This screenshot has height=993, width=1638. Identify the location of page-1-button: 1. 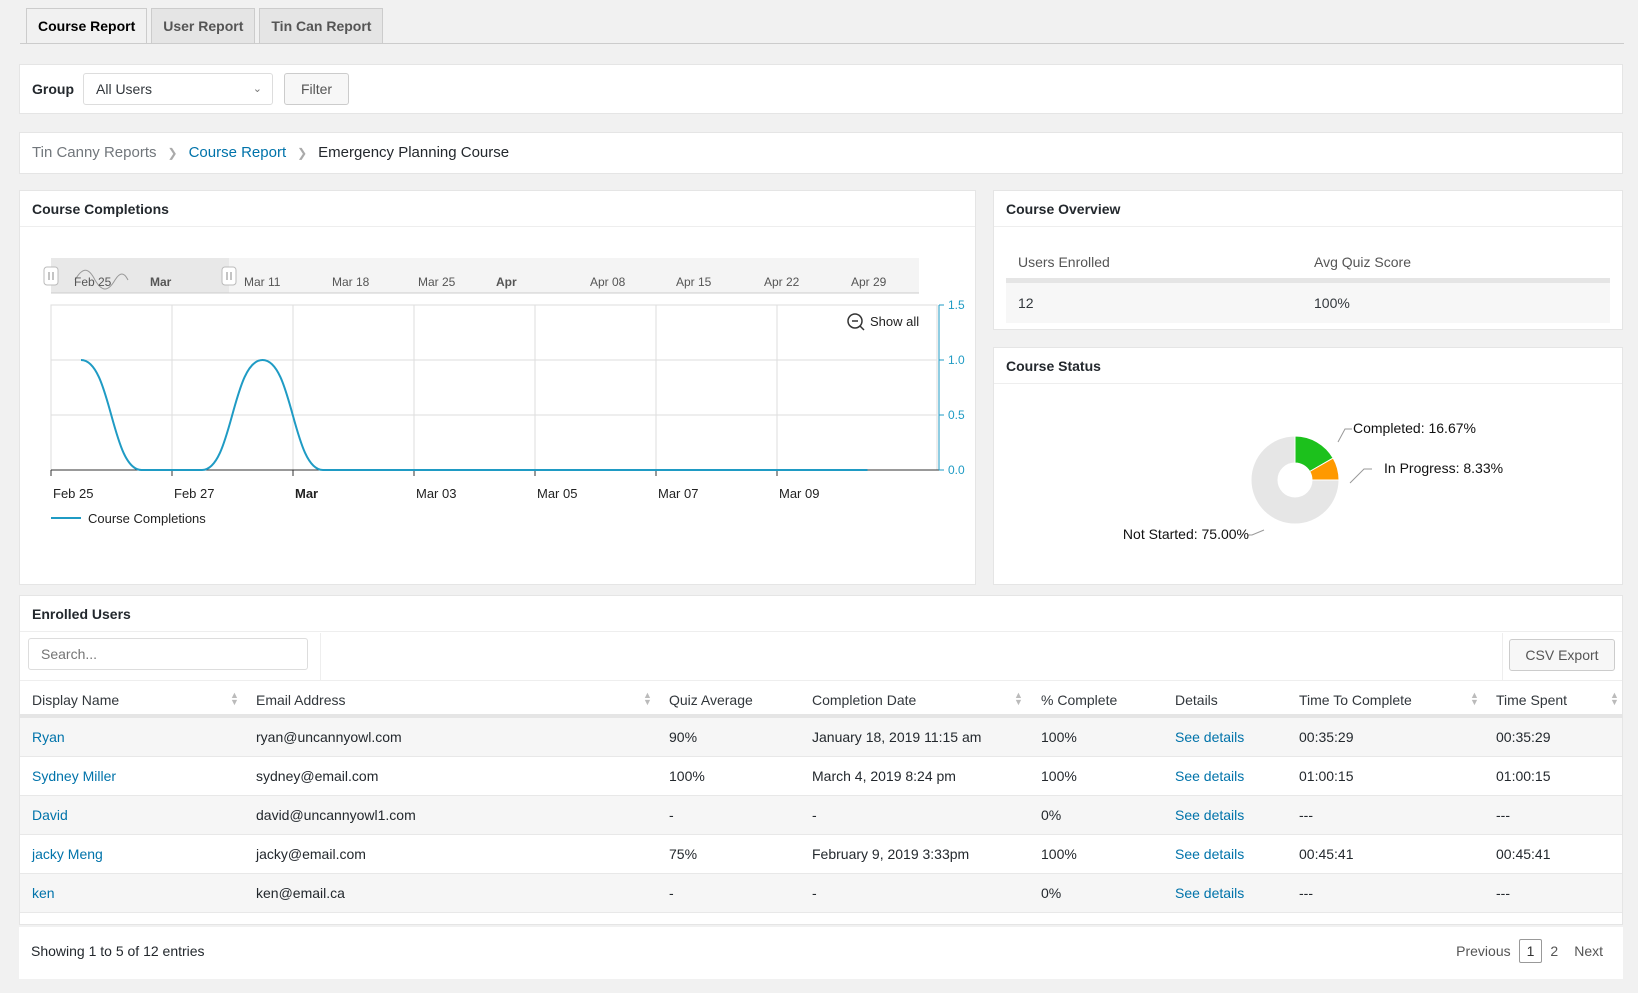
(1530, 951).